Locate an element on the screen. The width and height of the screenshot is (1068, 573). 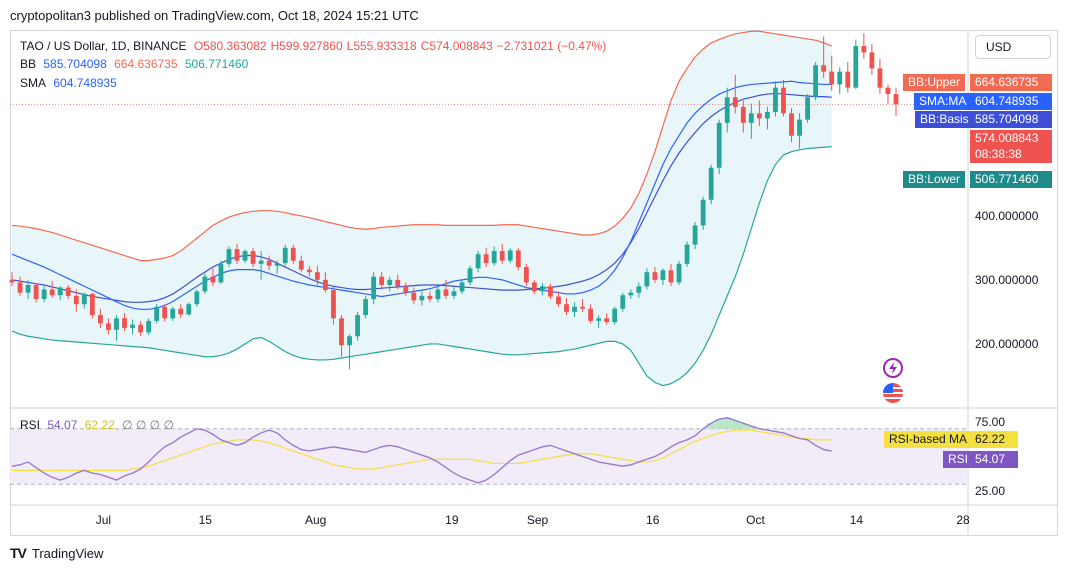
sma-tag-value: 604.748935 is located at coordinates (1011, 101).